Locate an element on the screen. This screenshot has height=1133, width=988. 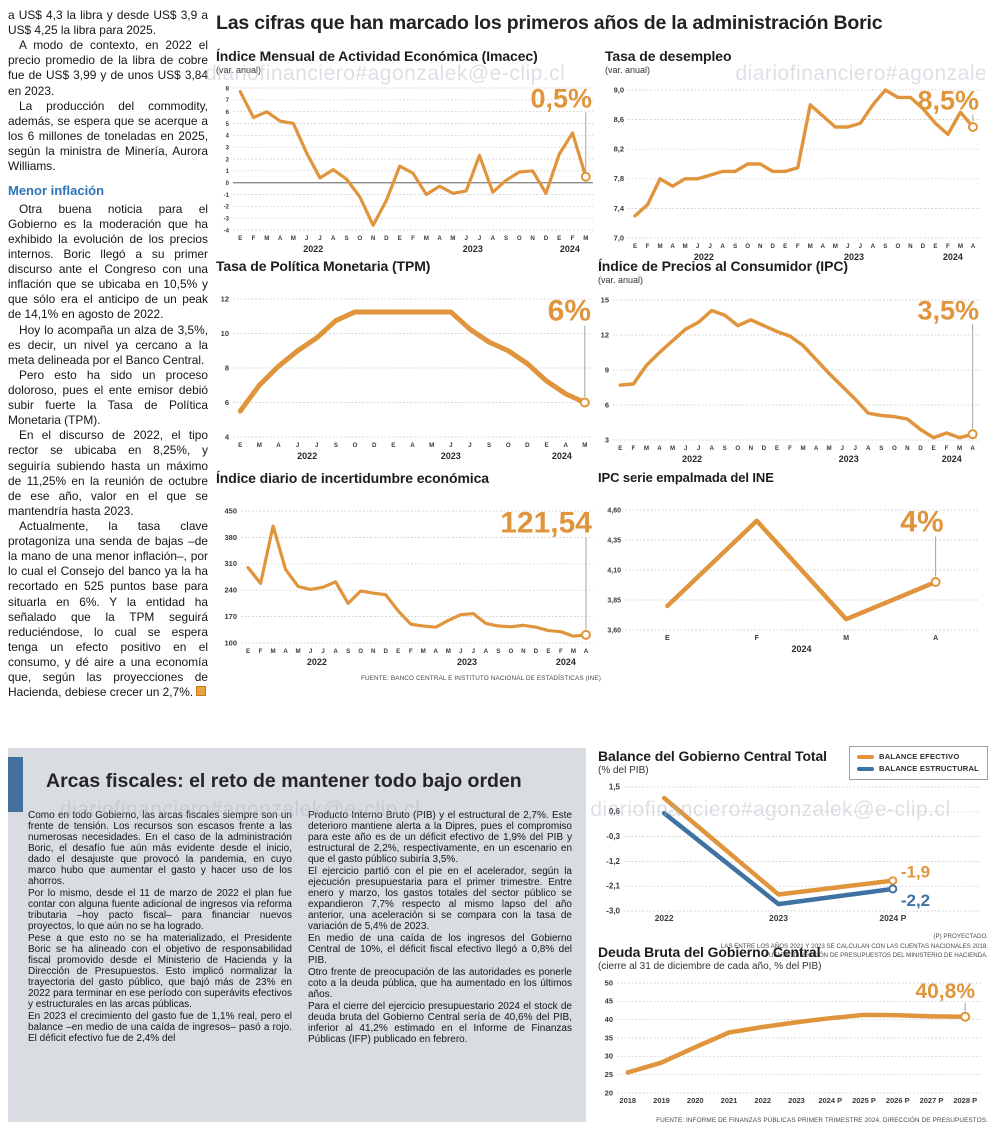
legend-item-efectivo: BALANCE EFECTIVO is located at coordinates (918, 757).